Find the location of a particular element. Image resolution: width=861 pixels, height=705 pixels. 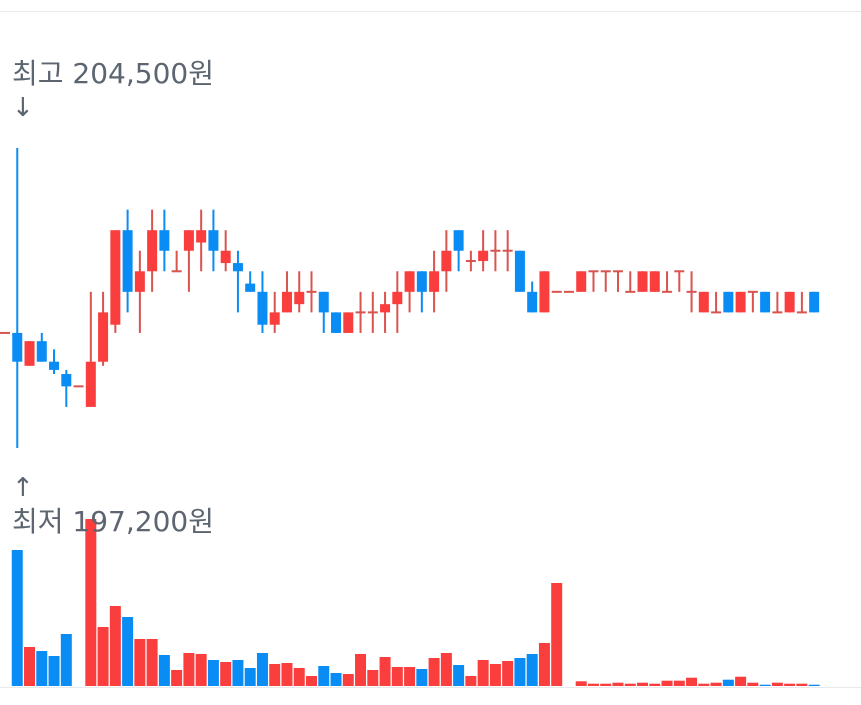

bottom-divider is located at coordinates (430, 687).